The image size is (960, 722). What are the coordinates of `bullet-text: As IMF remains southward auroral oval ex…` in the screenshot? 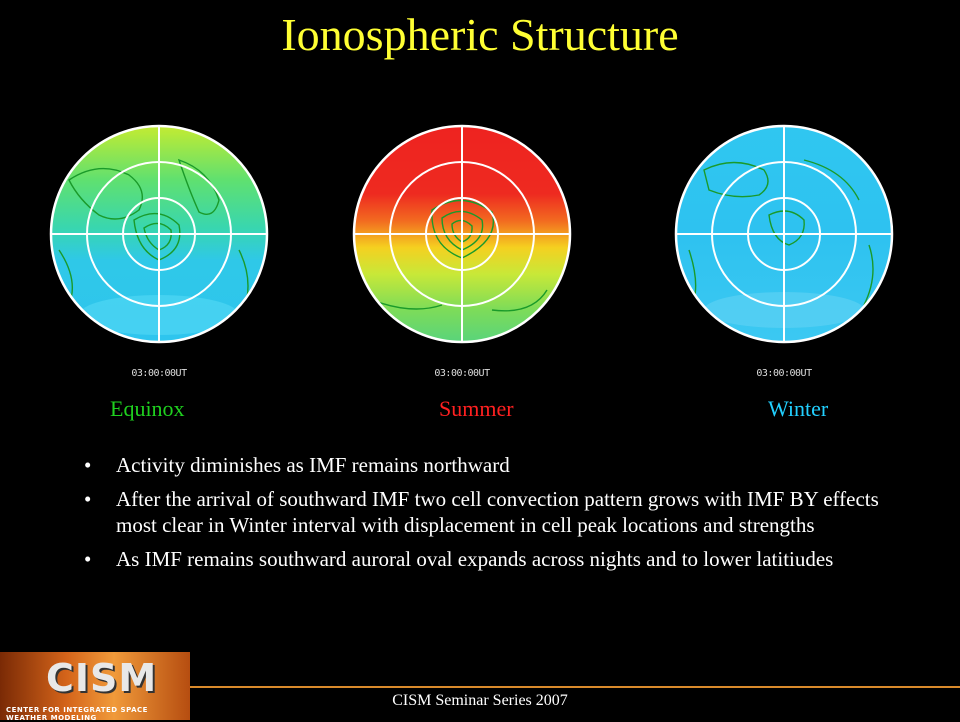 It's located at (475, 559).